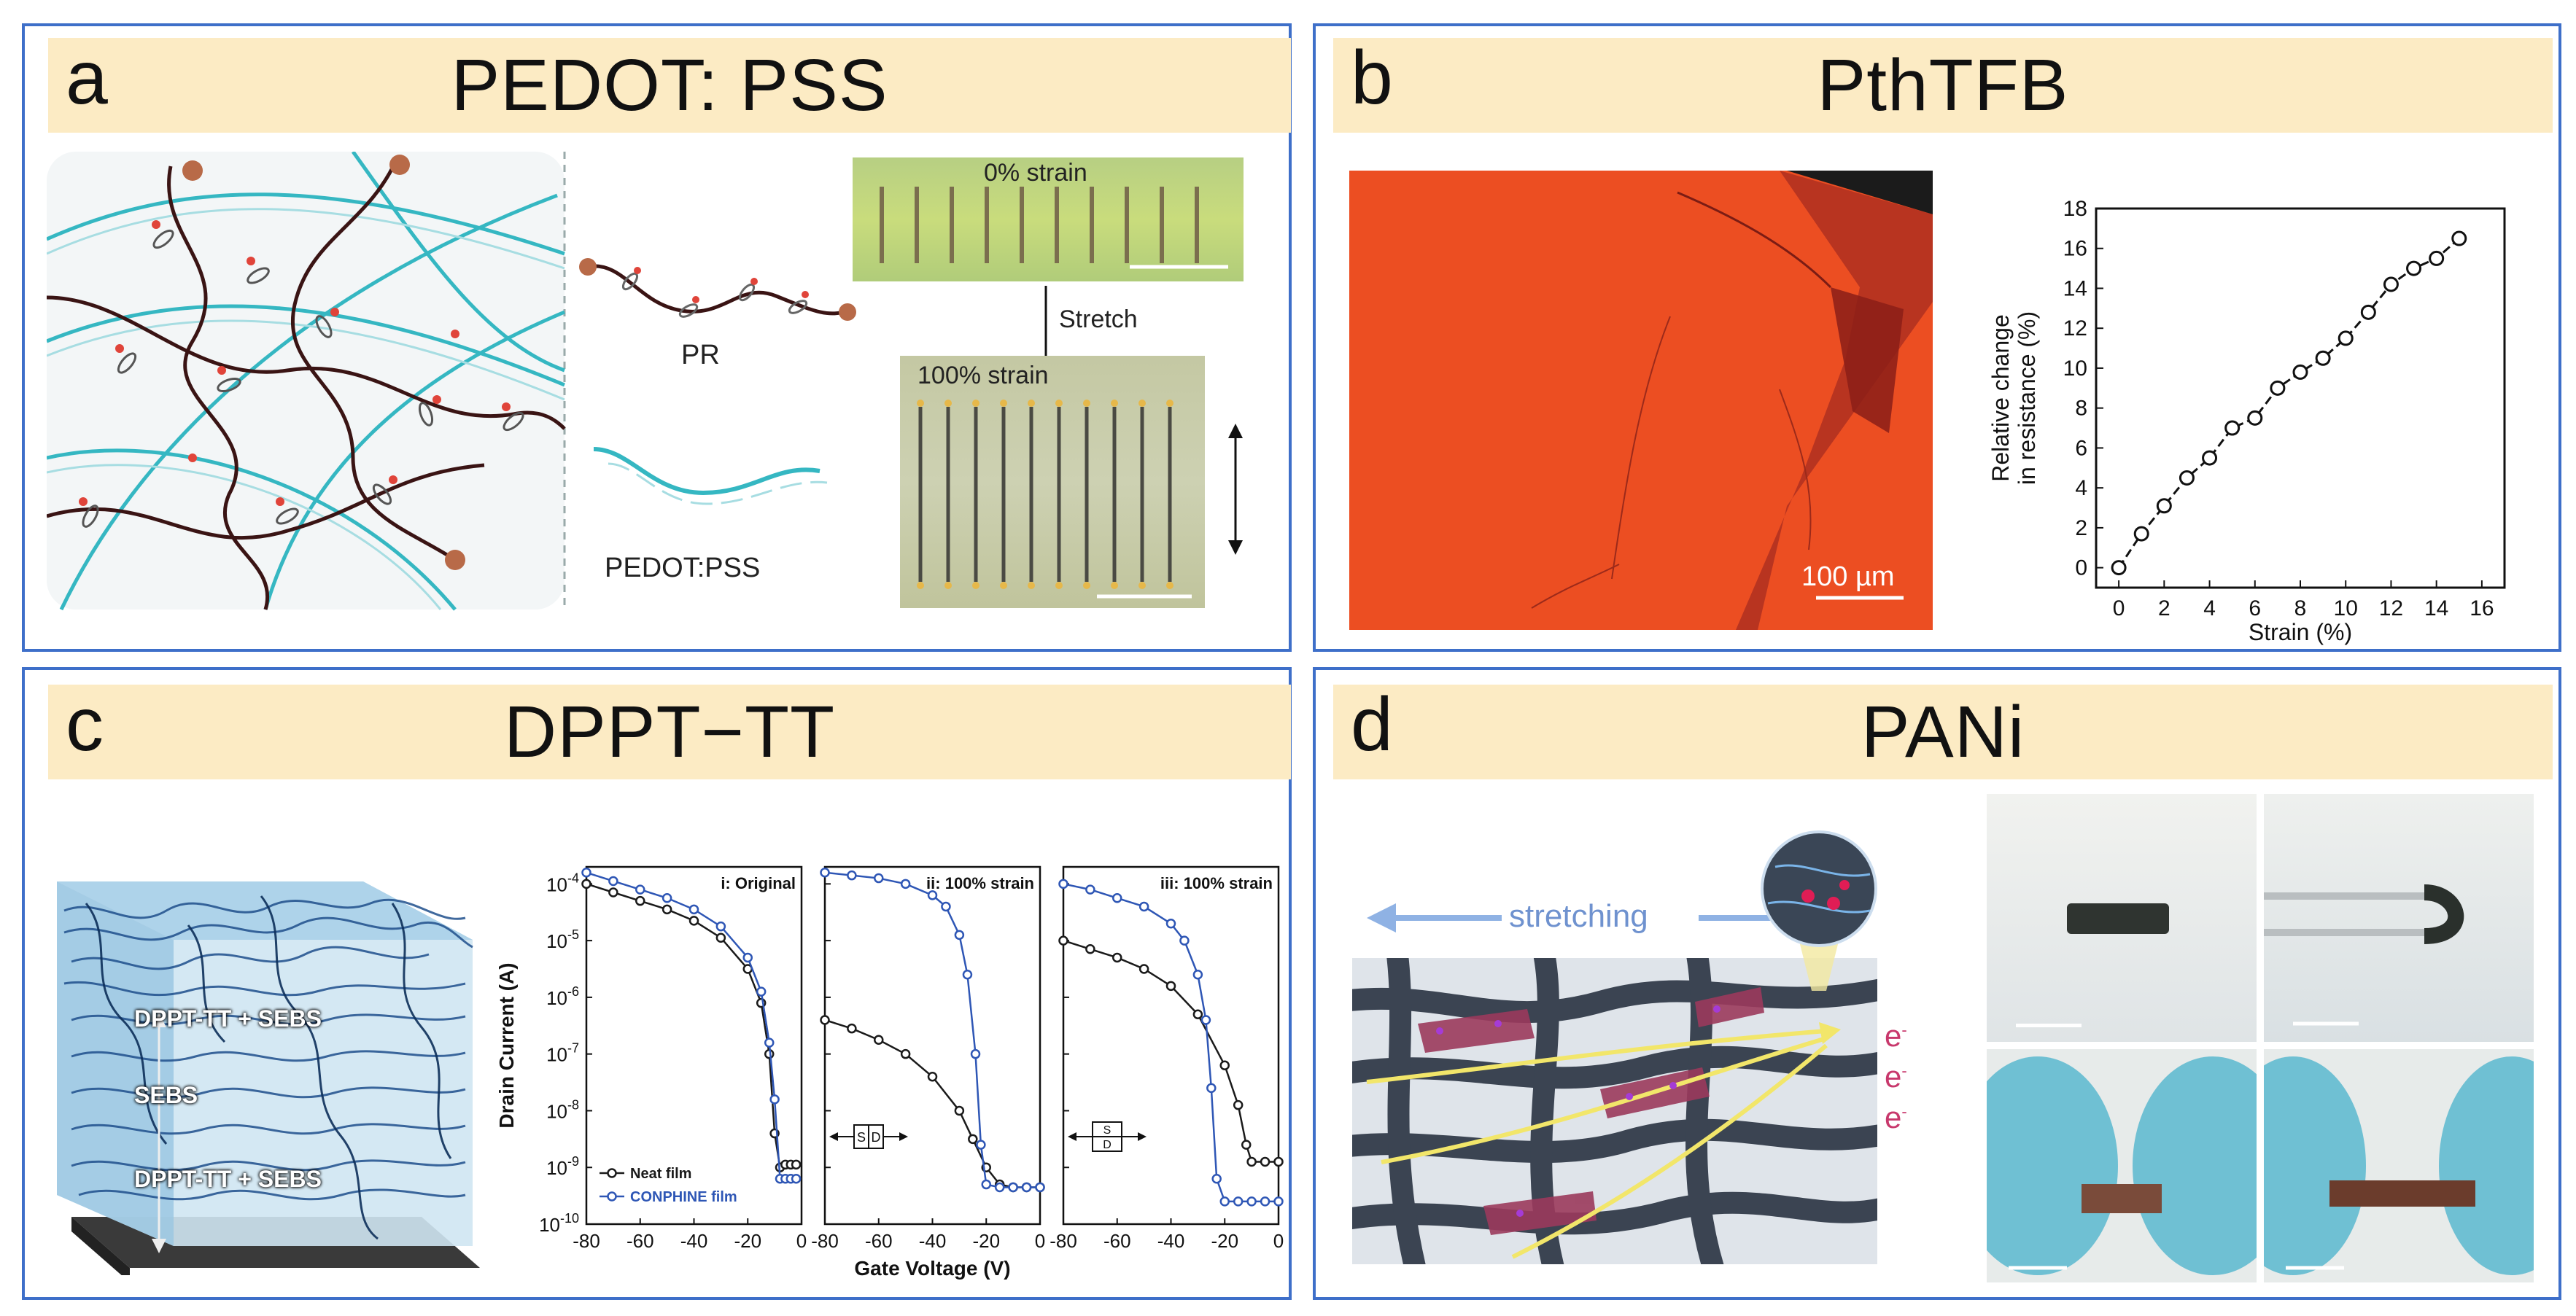  Describe the element at coordinates (2081, 568) in the screenshot. I see `y-tick-label: 0` at that location.